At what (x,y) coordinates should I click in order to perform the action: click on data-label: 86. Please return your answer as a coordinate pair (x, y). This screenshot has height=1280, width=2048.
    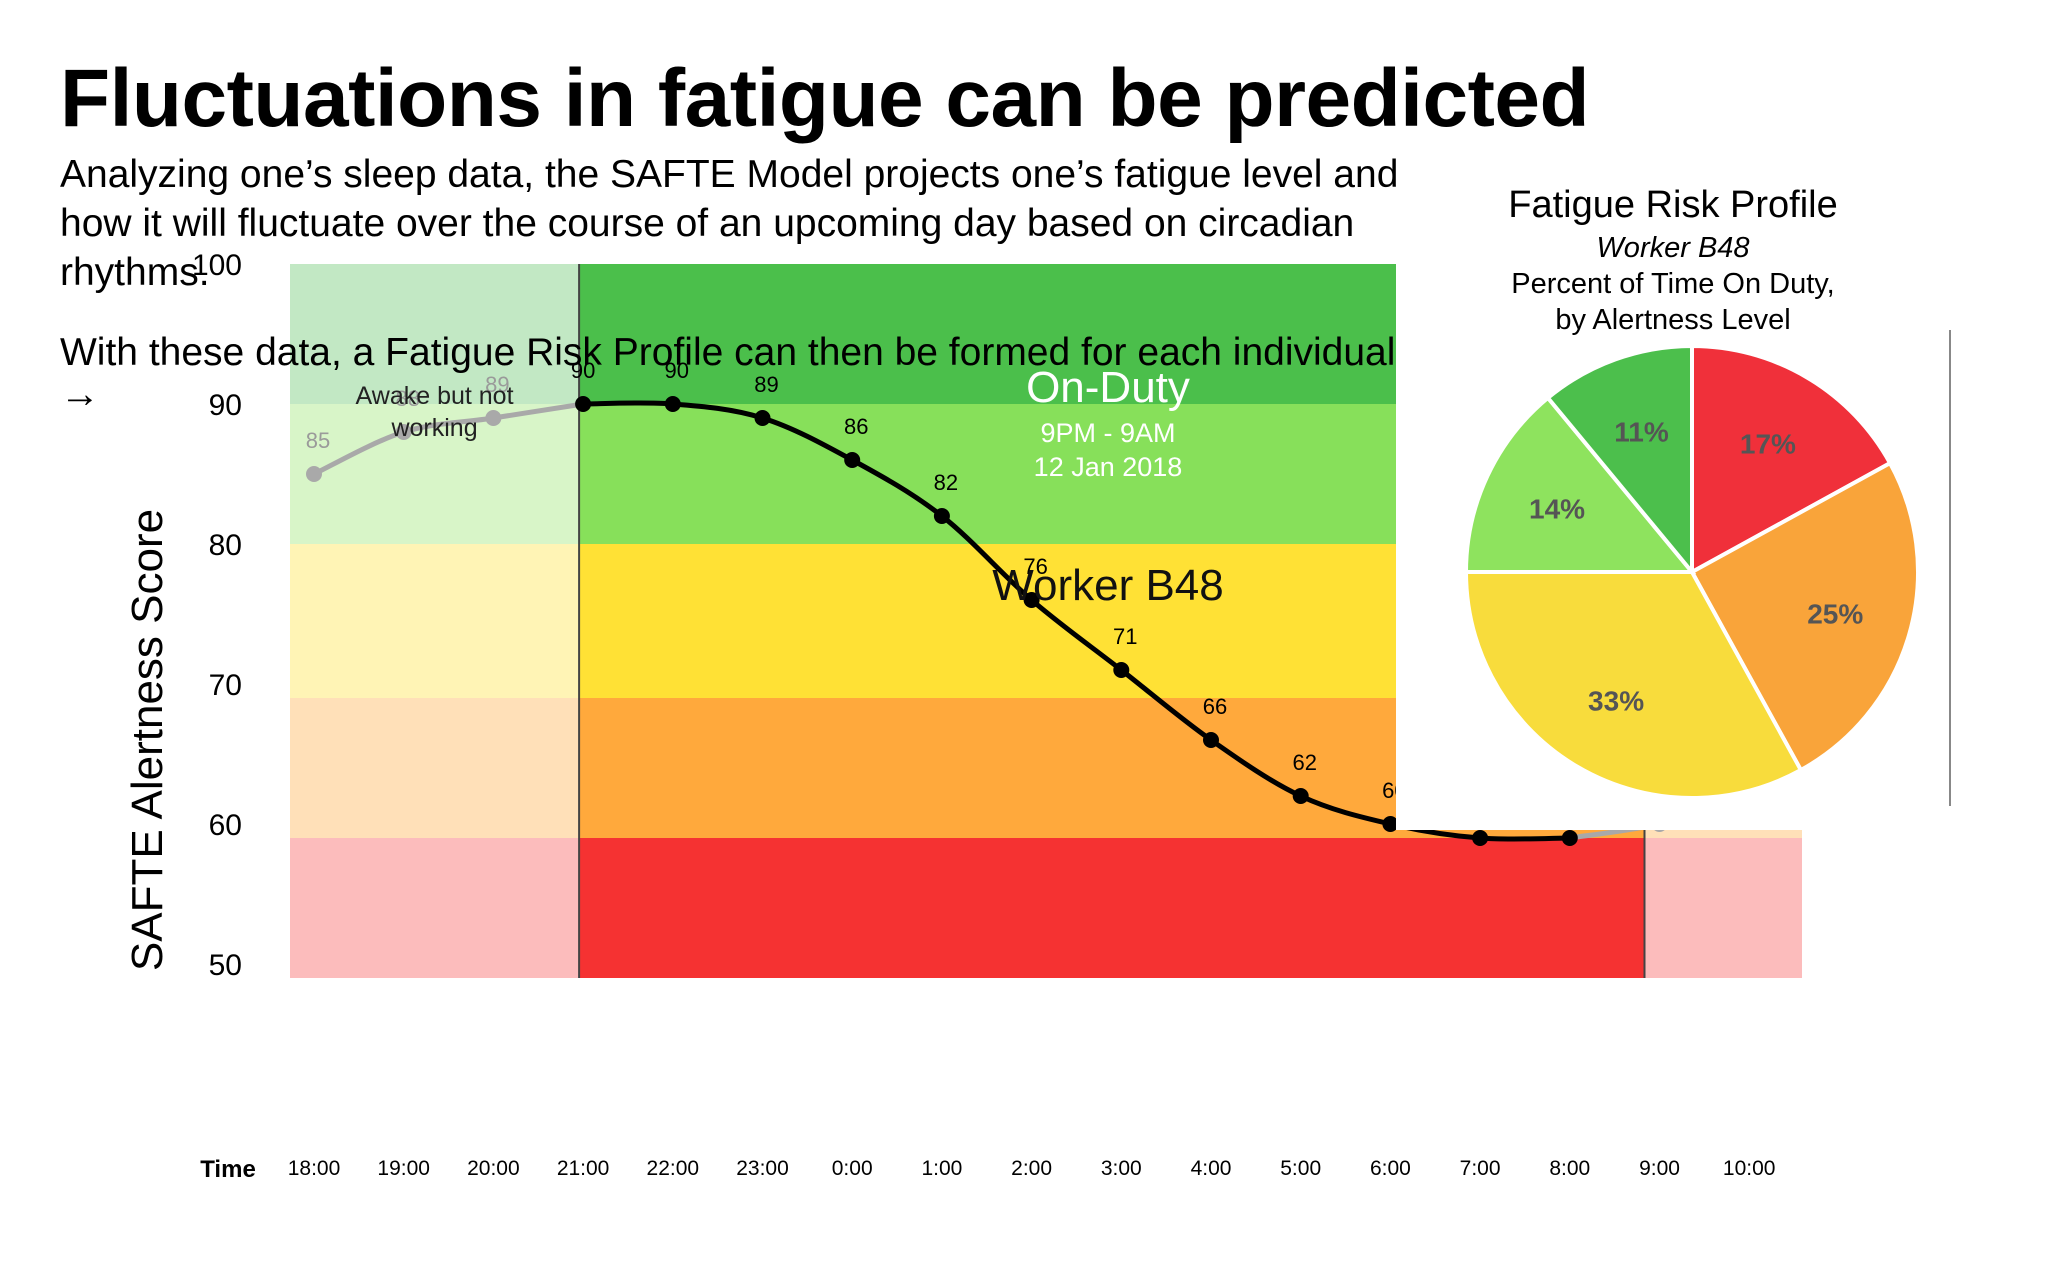
    Looking at the image, I should click on (856, 426).